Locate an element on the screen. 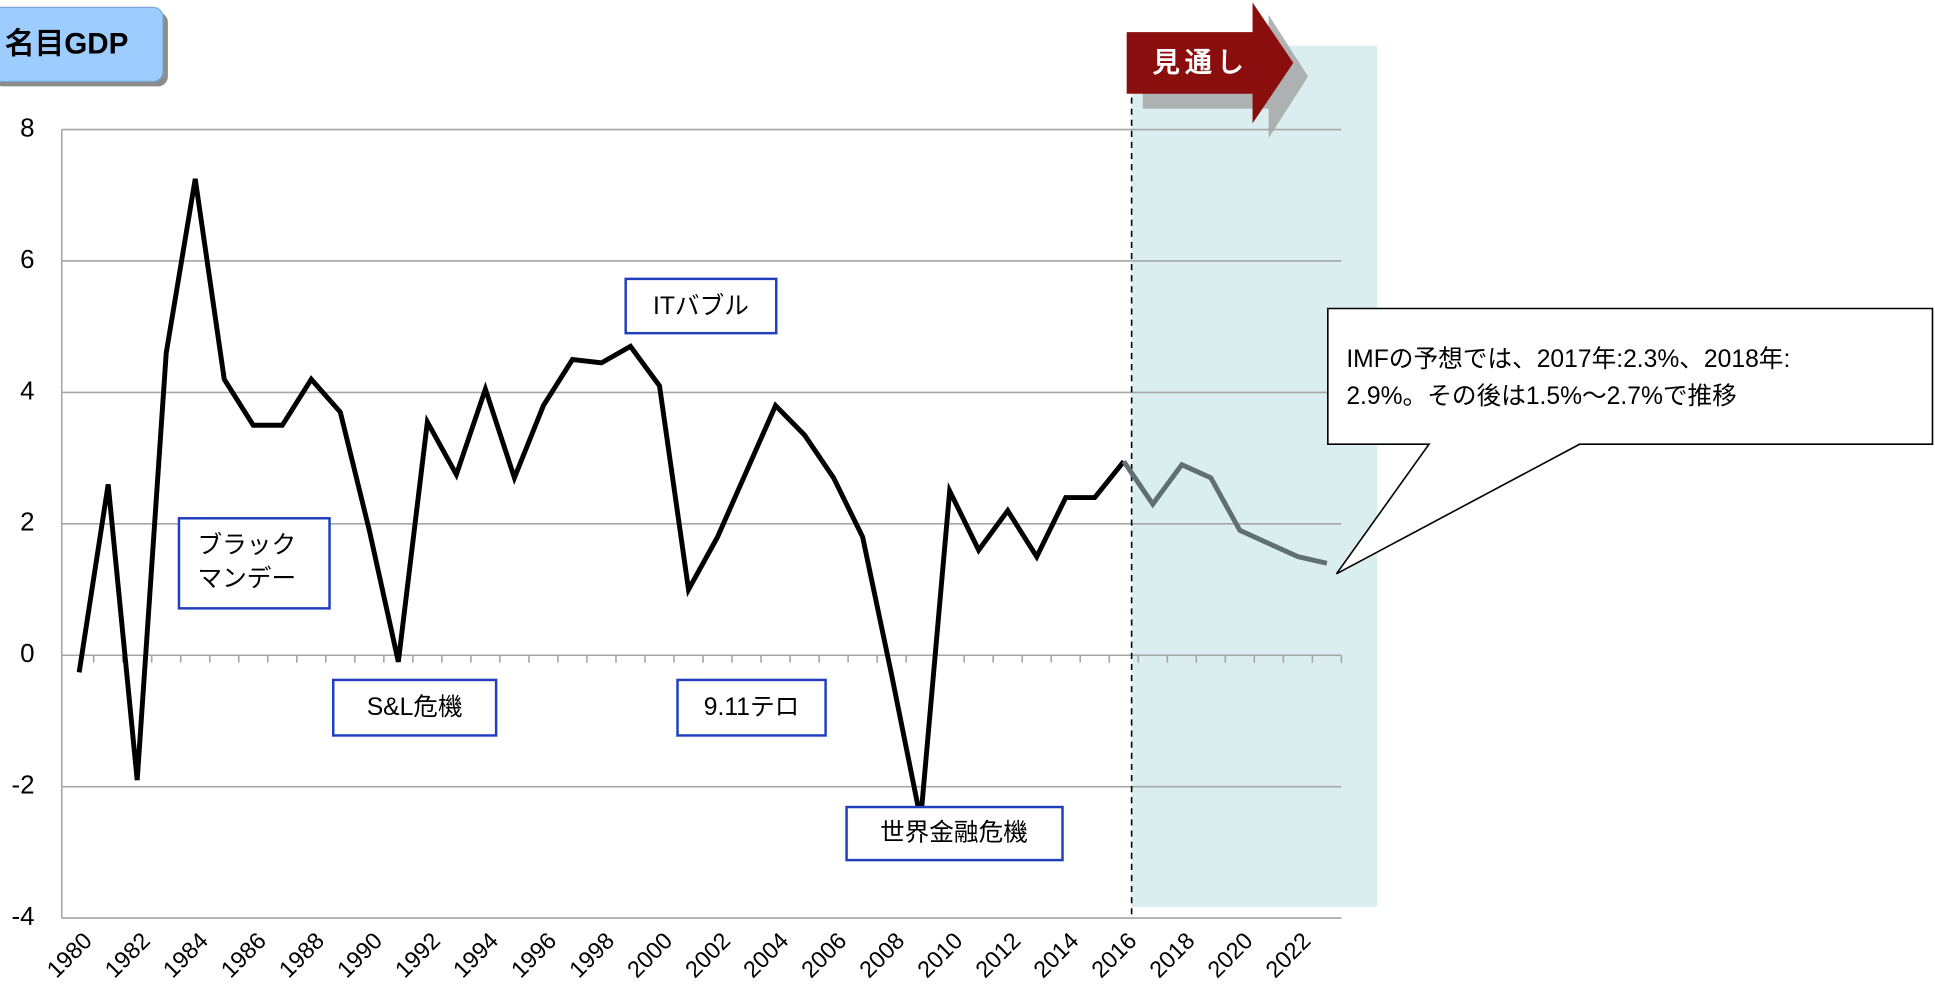  annotation: マンデー is located at coordinates (246, 578).